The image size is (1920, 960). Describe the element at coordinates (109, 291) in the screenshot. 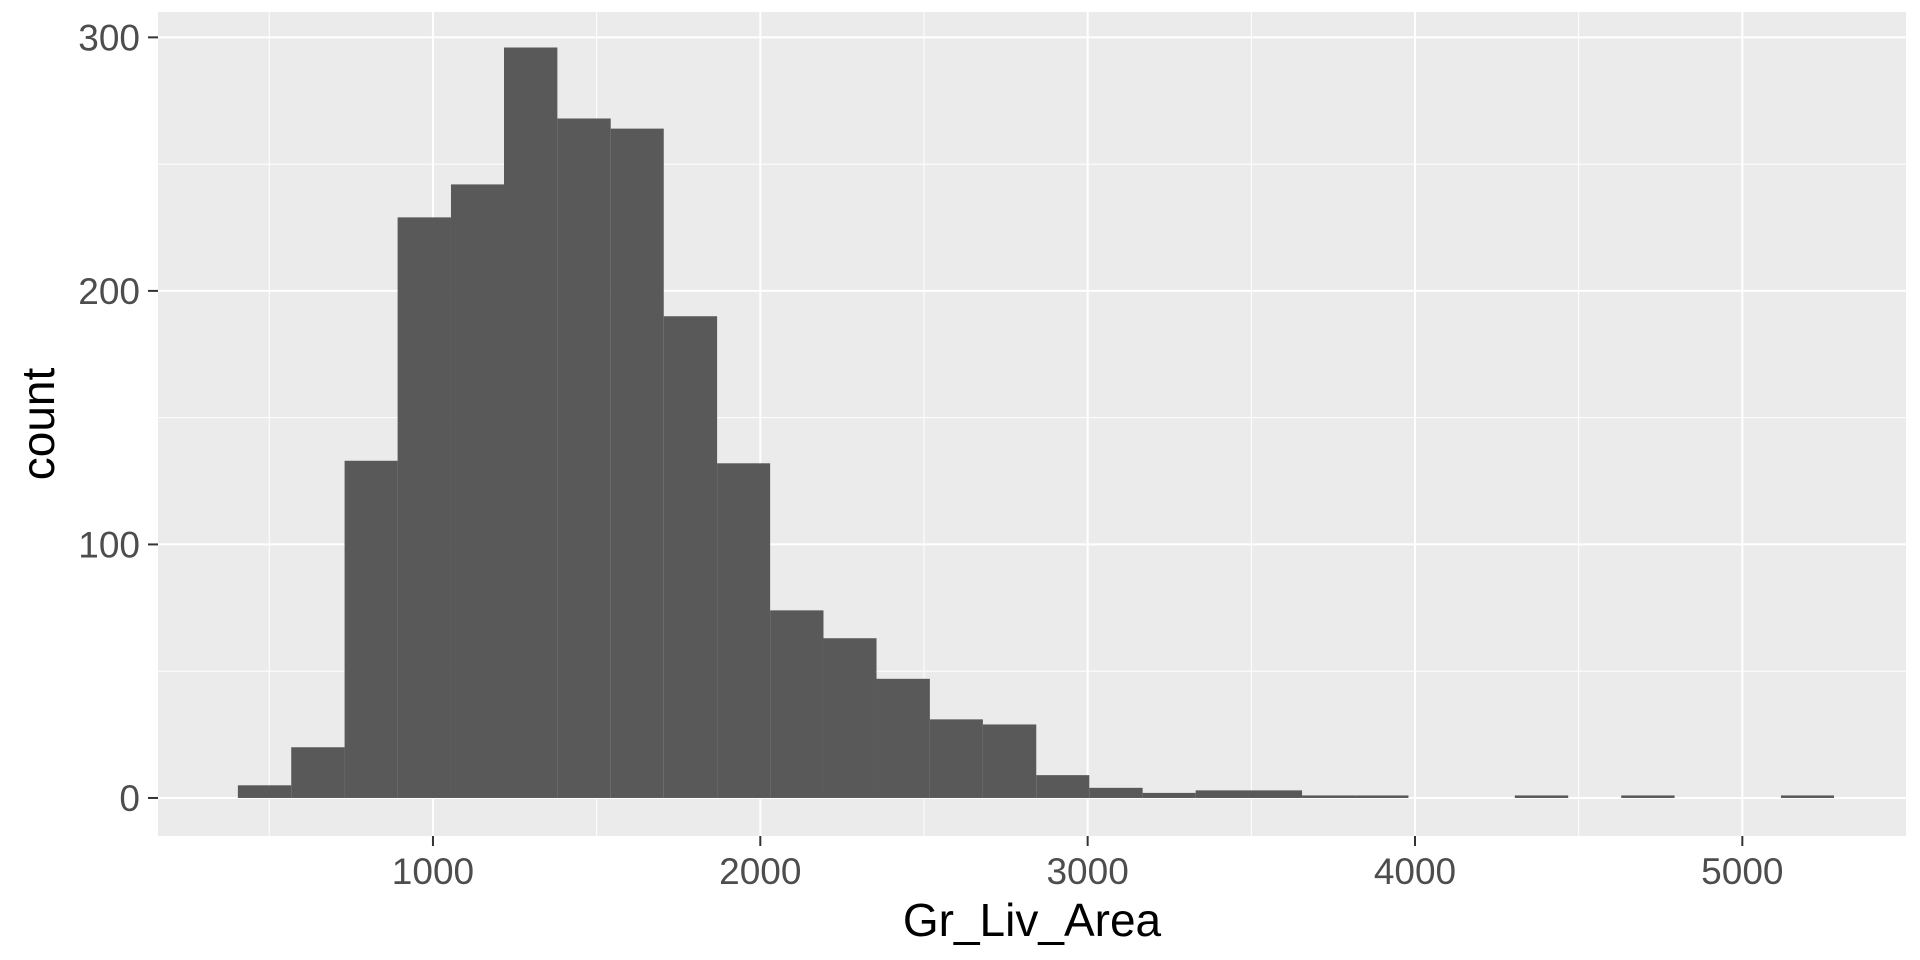

I see `y-tick-label: 200` at that location.